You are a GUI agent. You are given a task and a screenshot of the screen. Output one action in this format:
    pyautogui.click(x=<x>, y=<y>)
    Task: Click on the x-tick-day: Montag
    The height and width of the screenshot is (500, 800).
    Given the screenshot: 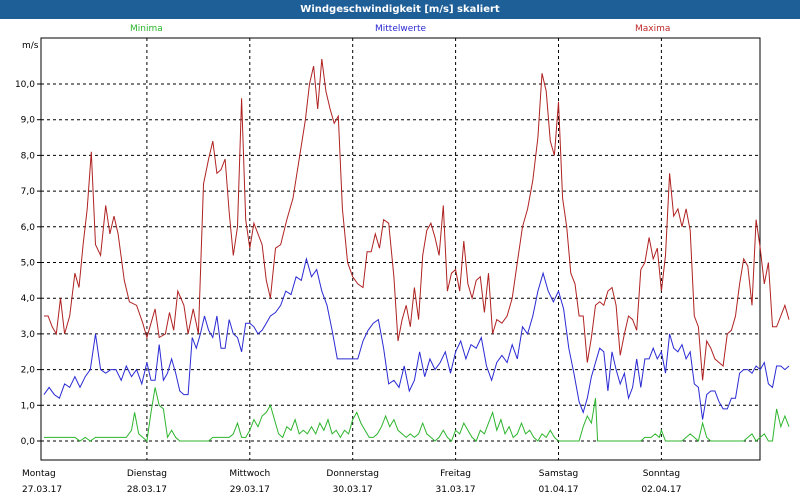 What is the action you would take?
    pyautogui.click(x=39, y=474)
    